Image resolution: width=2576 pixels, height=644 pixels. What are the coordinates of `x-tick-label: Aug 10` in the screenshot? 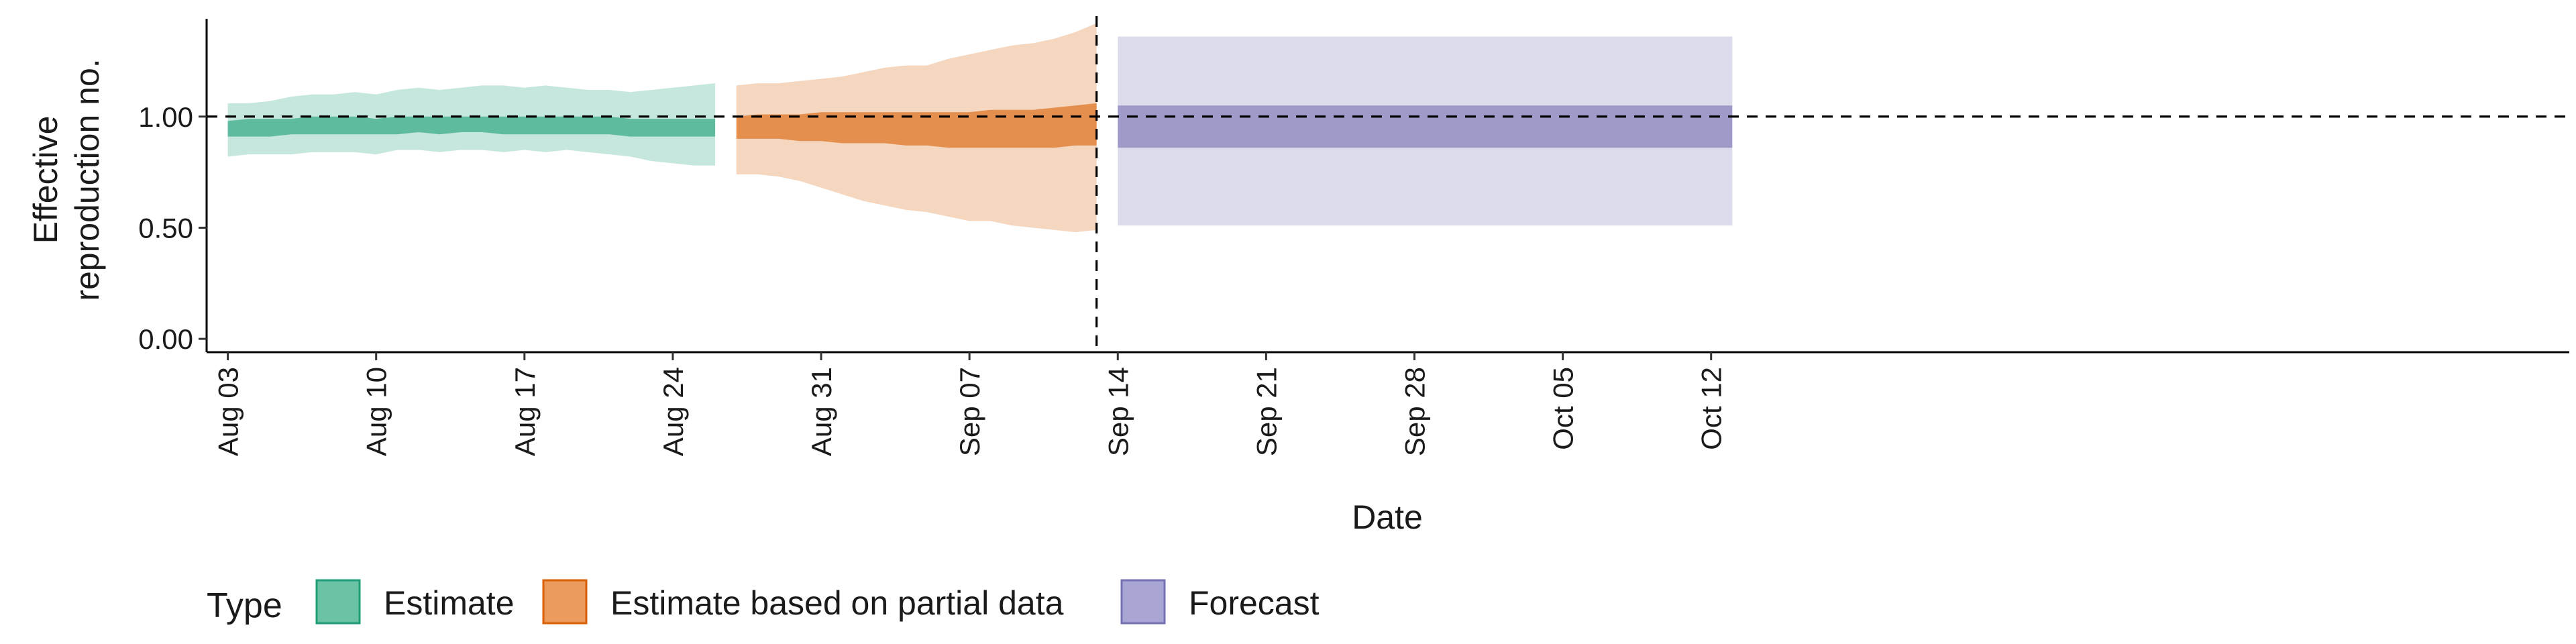 It's located at (376, 411).